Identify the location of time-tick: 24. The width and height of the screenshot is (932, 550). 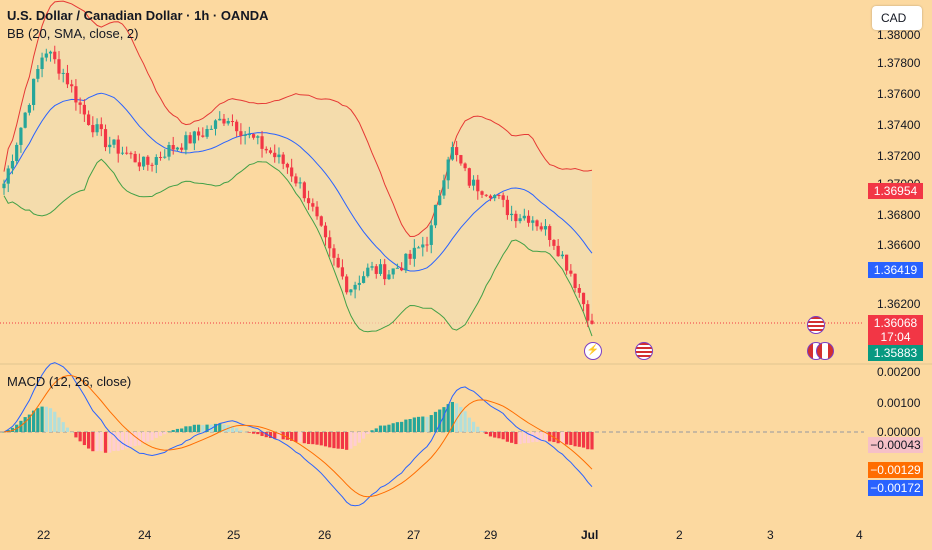
(145, 535).